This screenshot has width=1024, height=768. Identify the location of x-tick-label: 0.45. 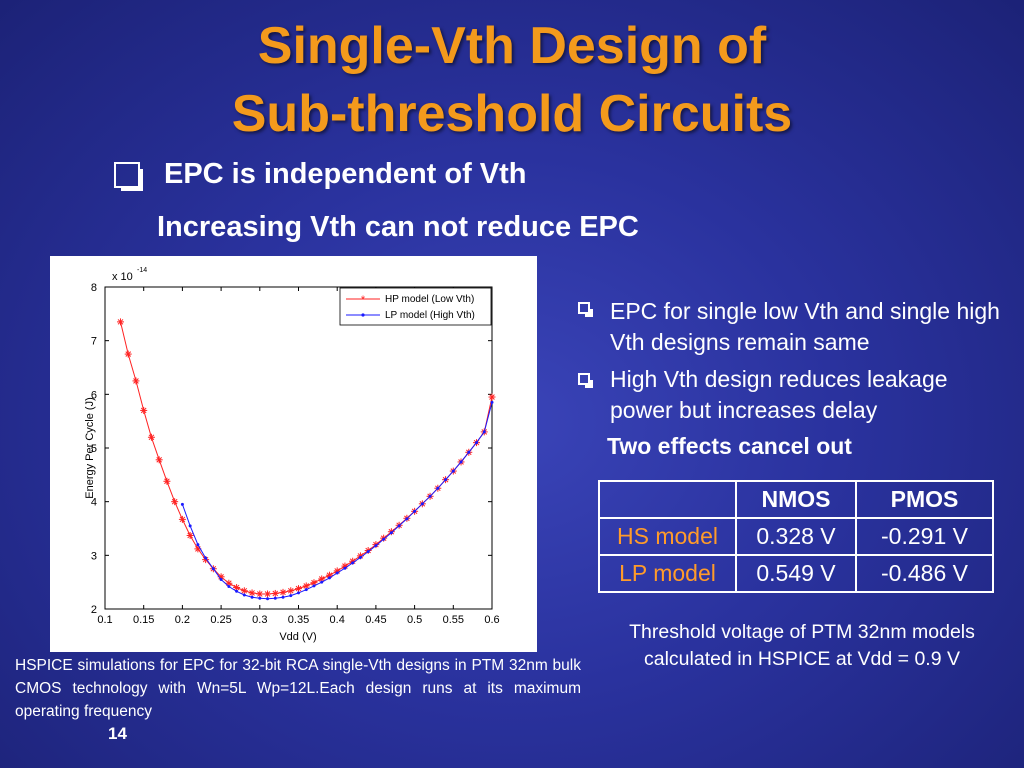
(375, 620).